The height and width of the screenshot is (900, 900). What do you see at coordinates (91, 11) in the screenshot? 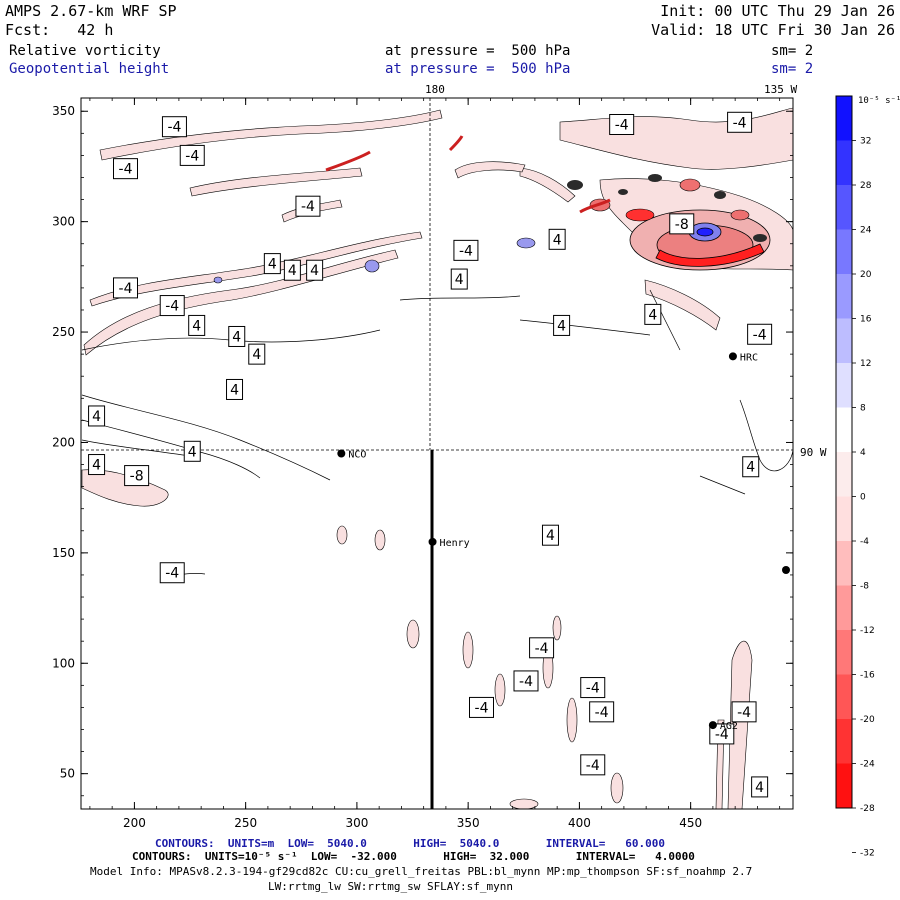
I see `model-title: AMPS 2.67-km WRF SP` at bounding box center [91, 11].